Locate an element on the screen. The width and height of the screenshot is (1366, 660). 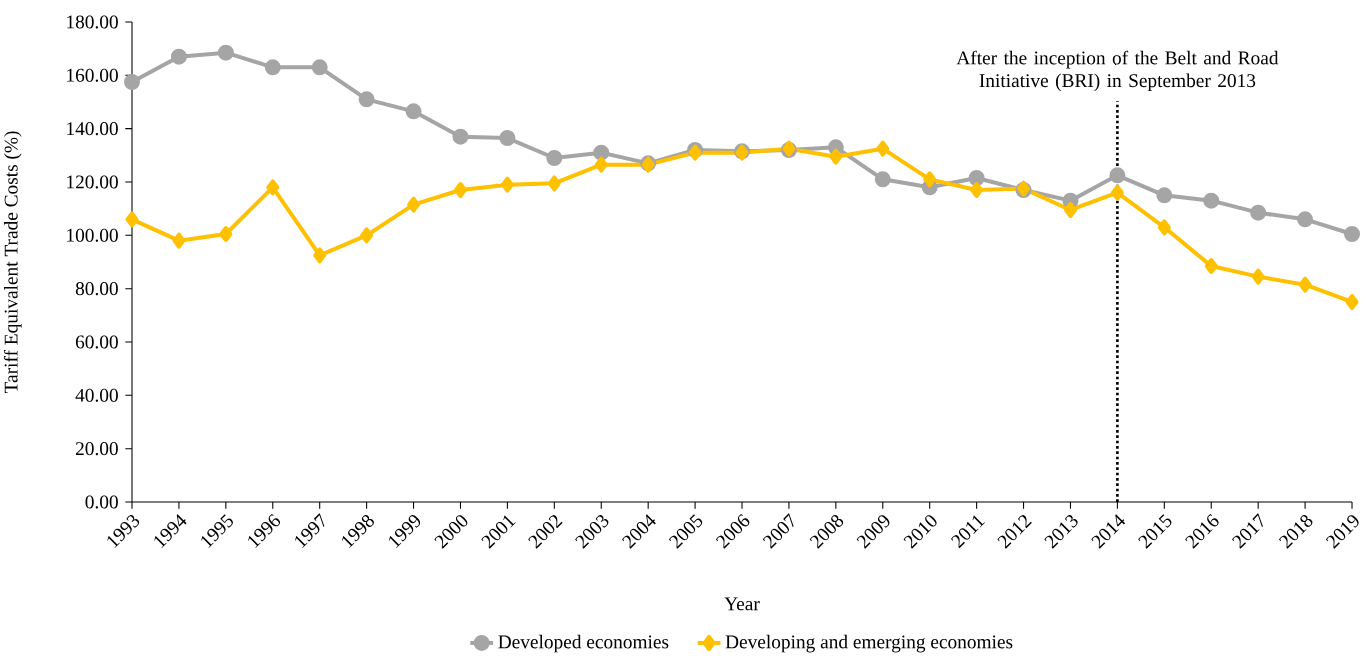
ref-line-label: After the inception of the Belt and Road Initiative (BRI) in September 2013 is located at coordinates (1117, 71).